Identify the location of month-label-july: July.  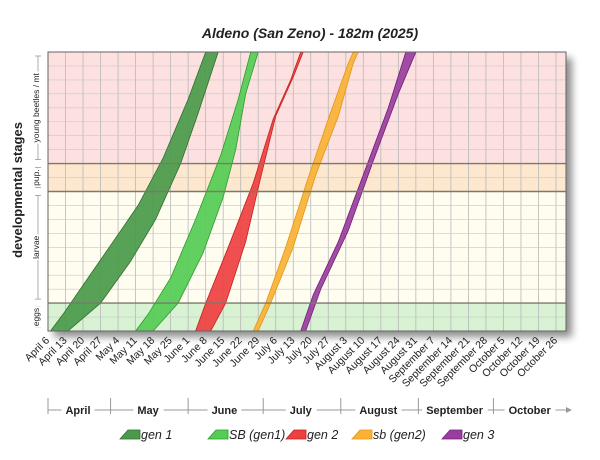
(301, 411).